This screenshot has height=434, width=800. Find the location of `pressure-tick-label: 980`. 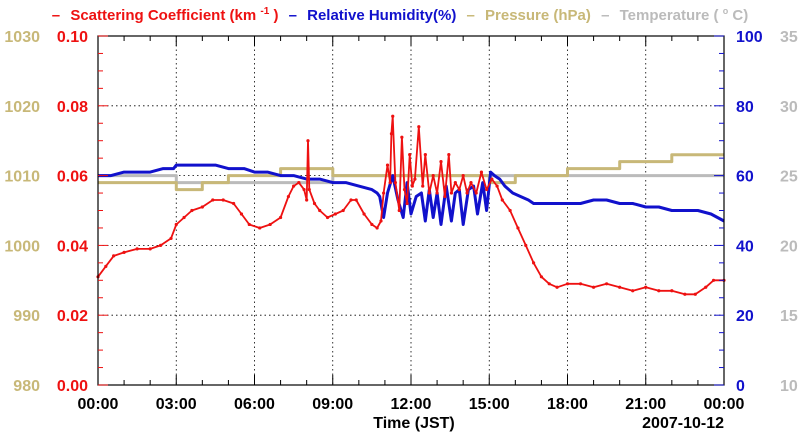

pressure-tick-label: 980 is located at coordinates (26, 386).